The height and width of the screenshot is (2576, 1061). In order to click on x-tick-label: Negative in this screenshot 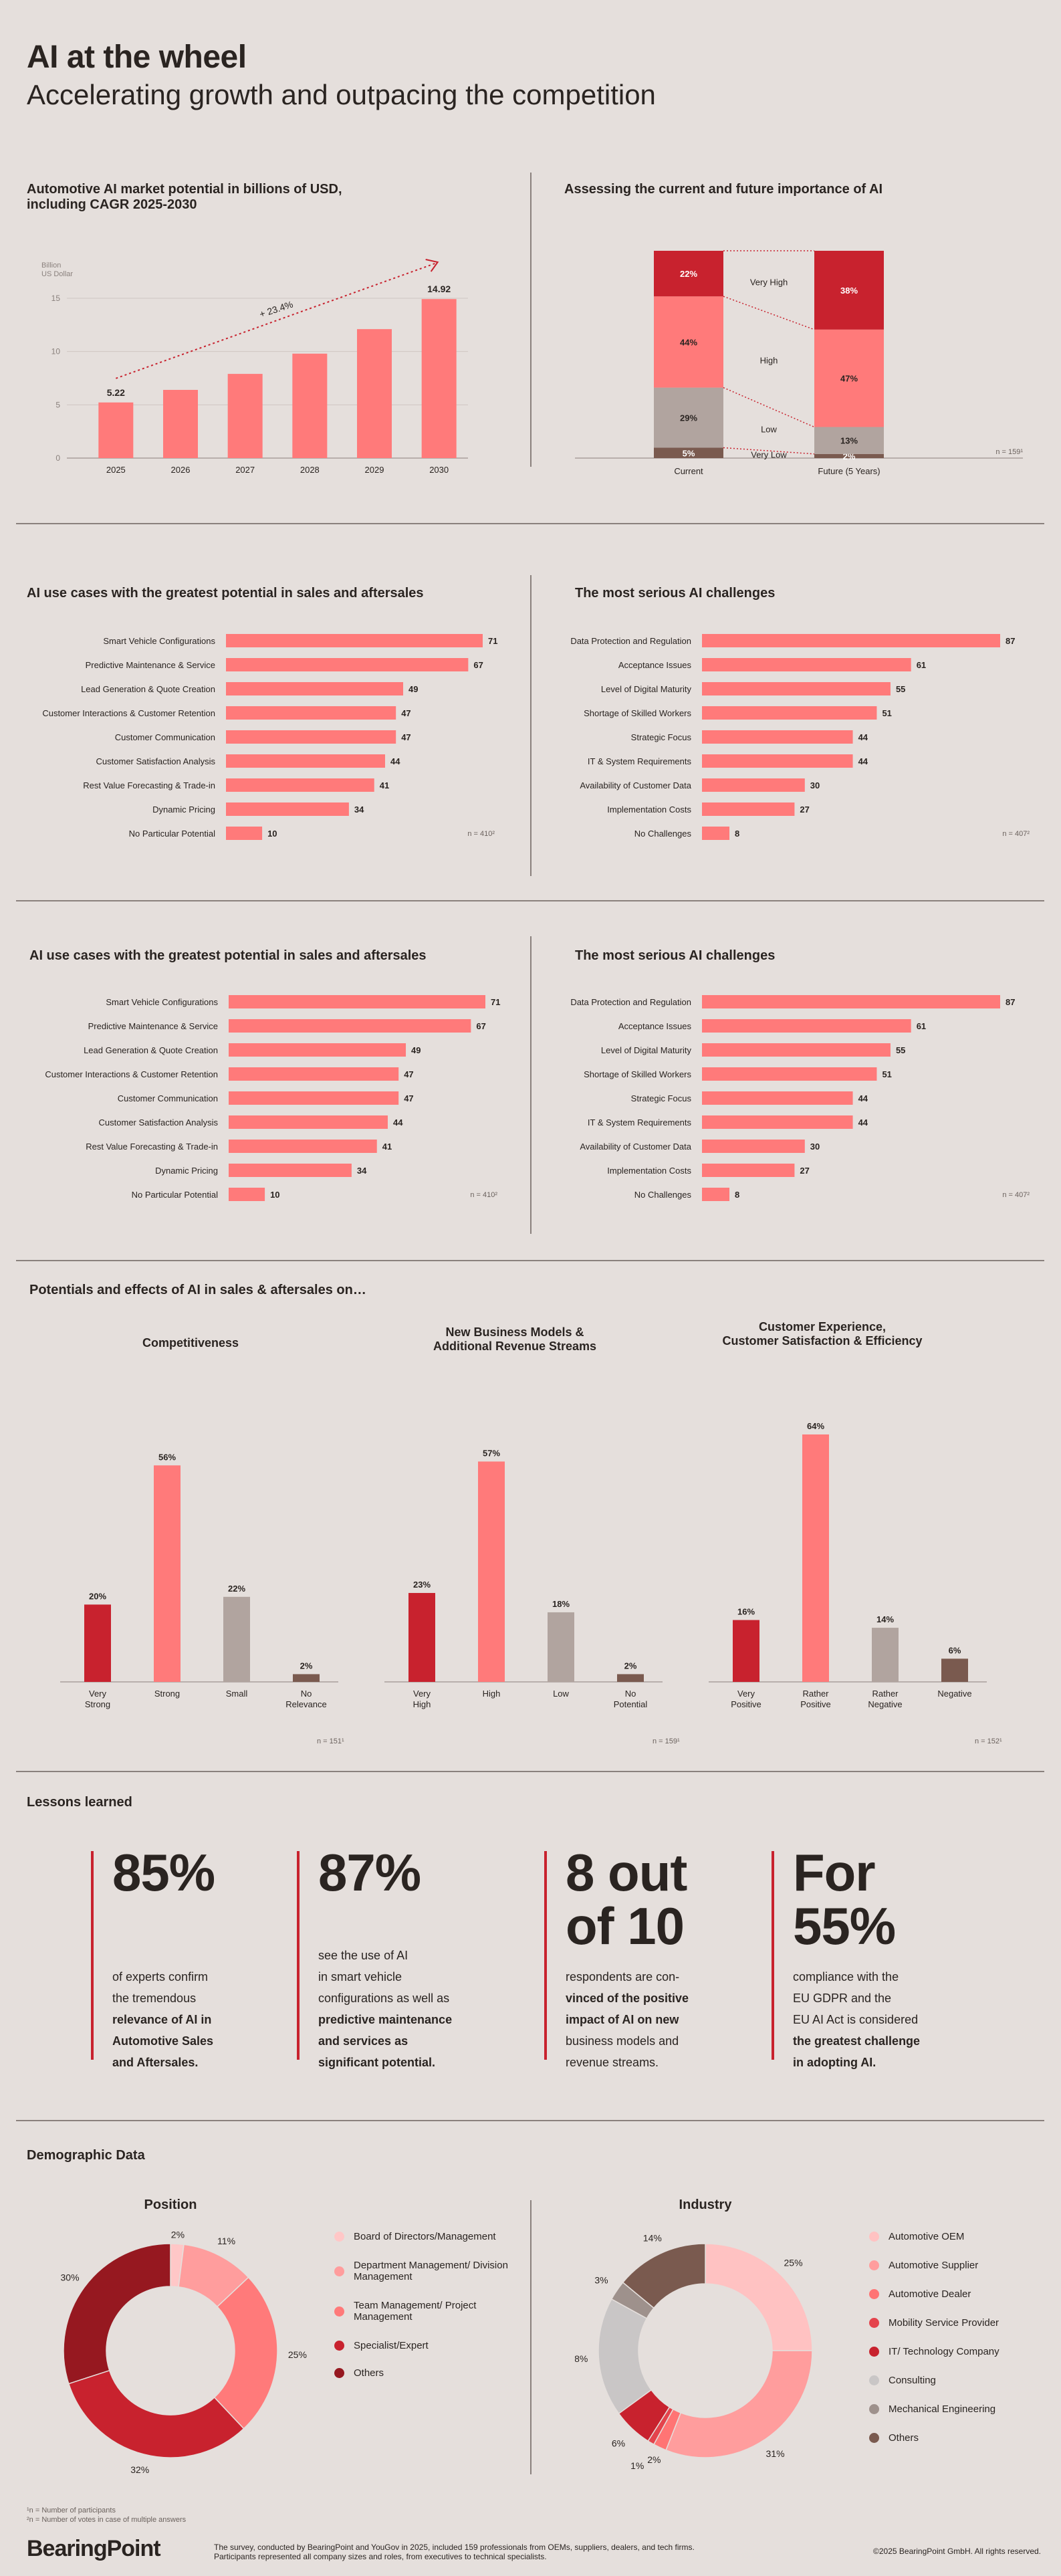, I will do `click(954, 1694)`.